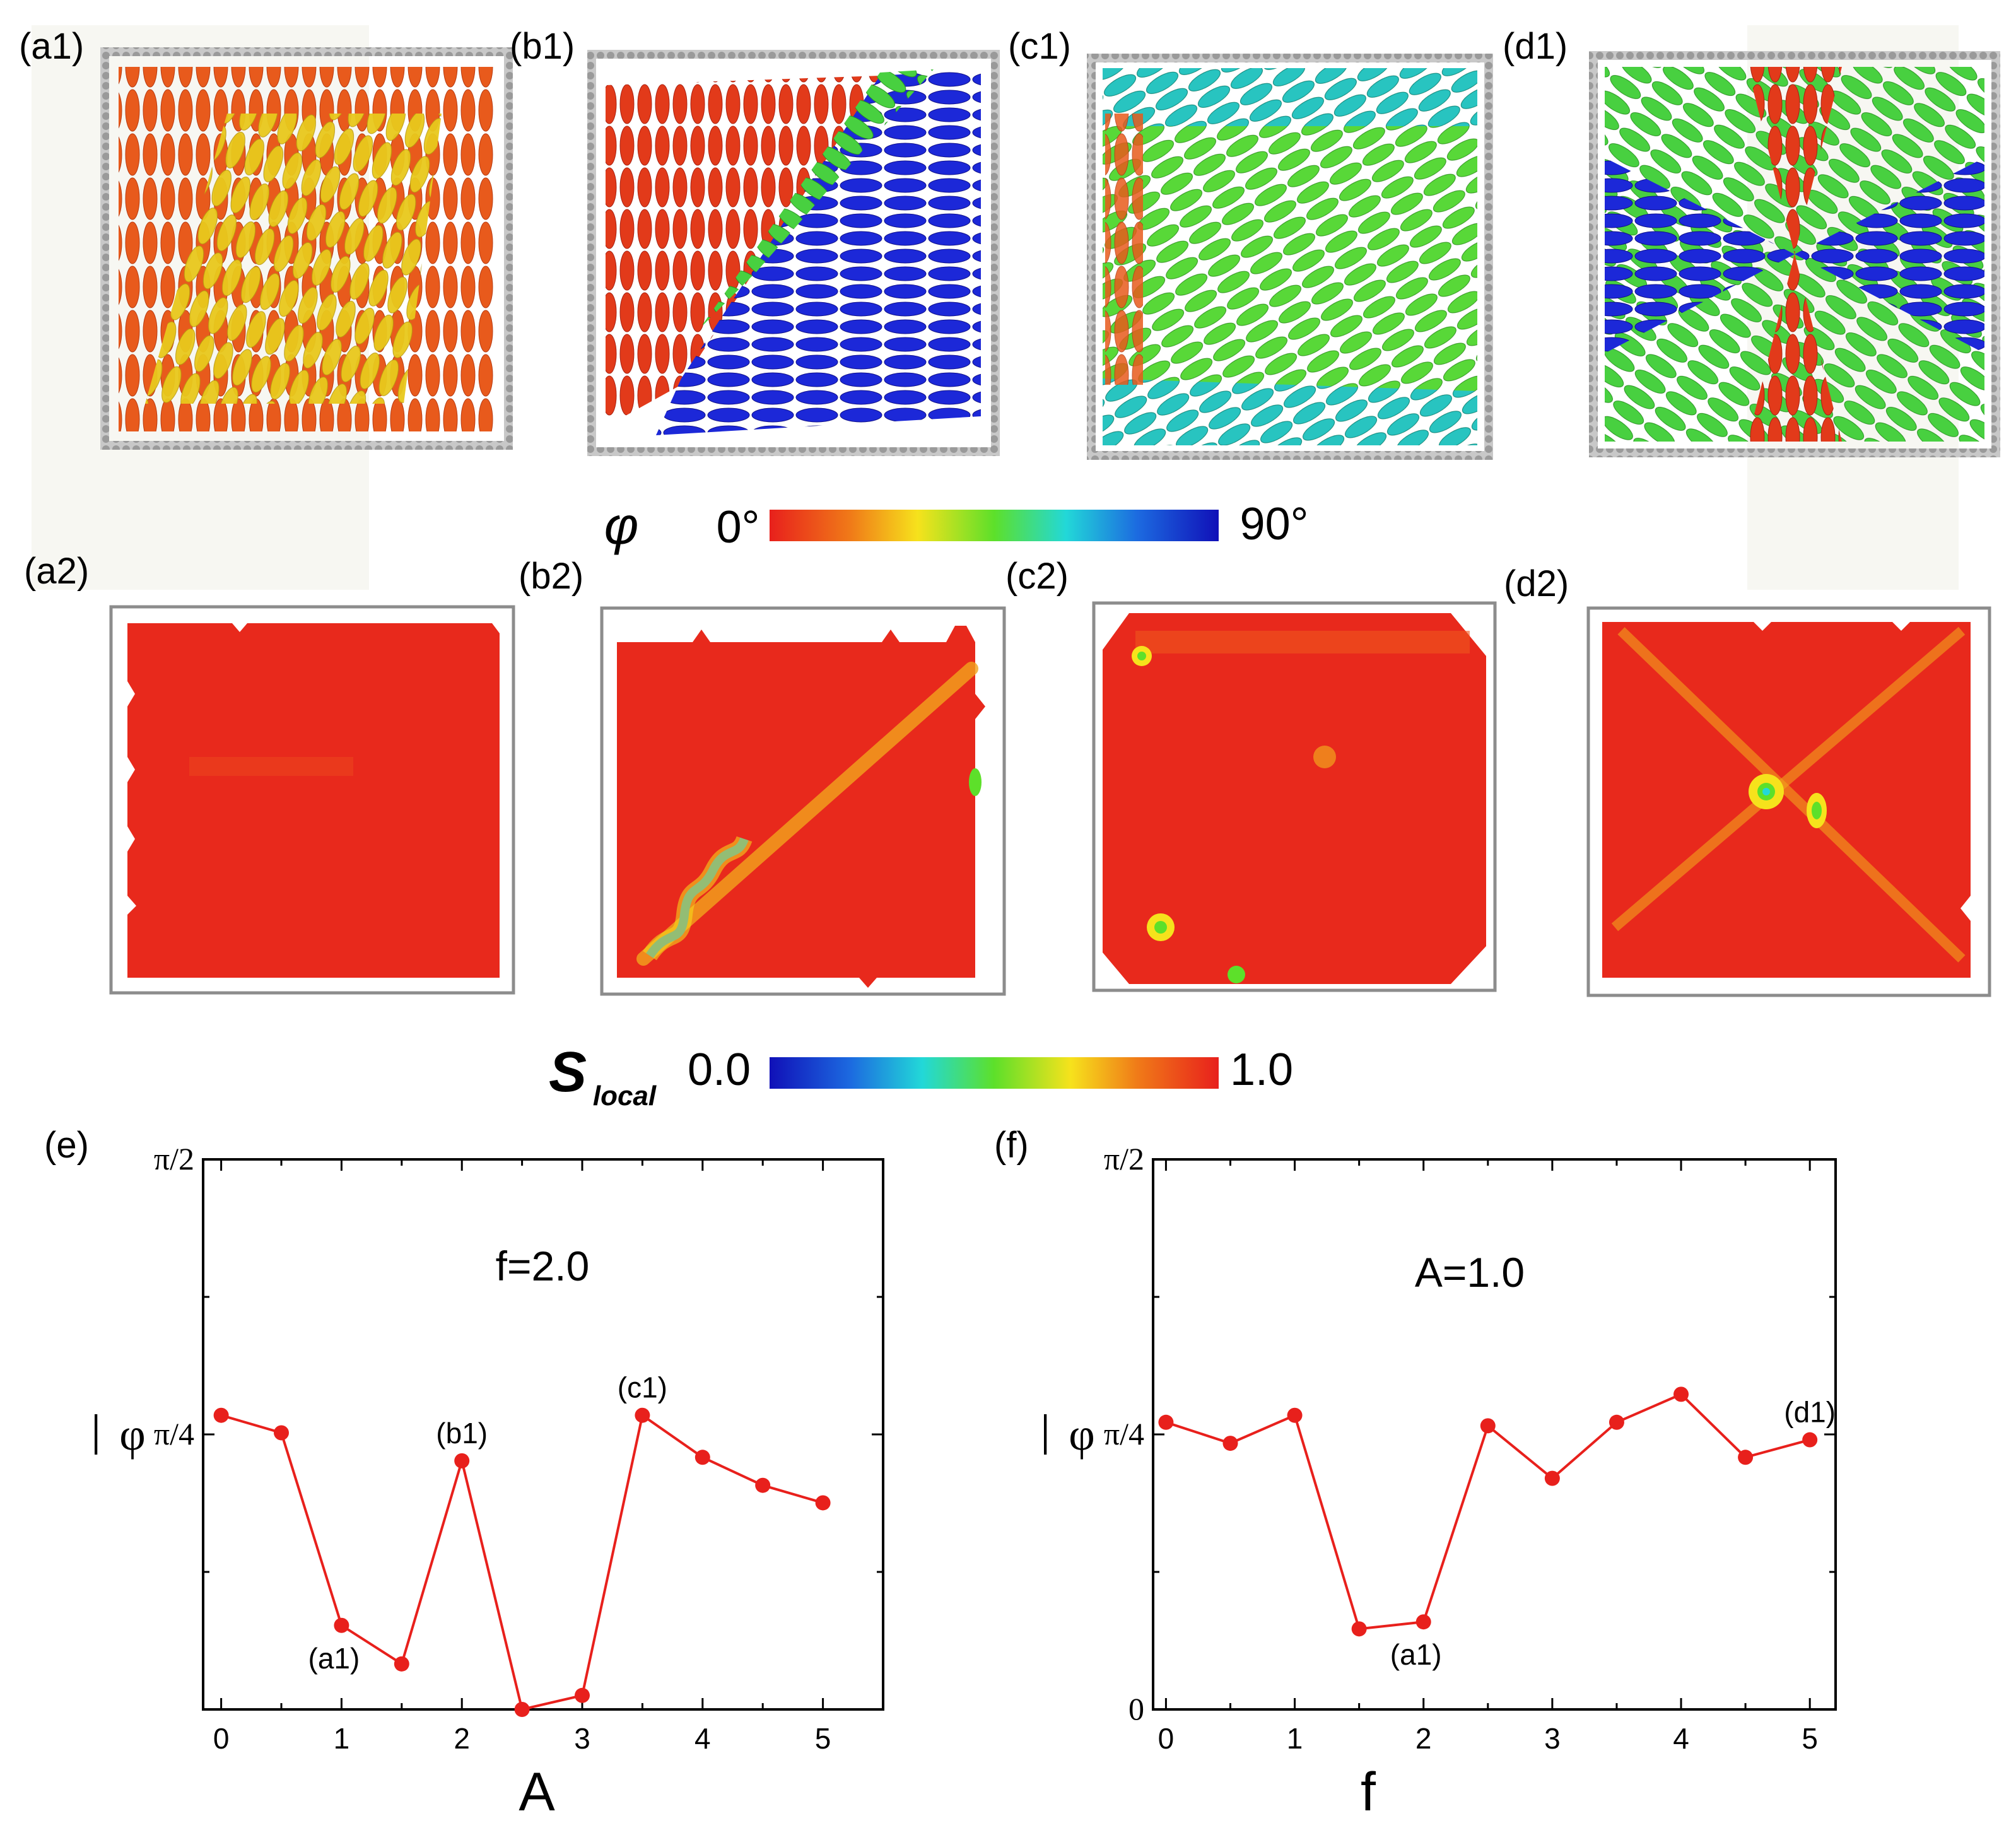 This screenshot has width=2016, height=1840. I want to click on colorbar-s-min: 0.0, so click(719, 1070).